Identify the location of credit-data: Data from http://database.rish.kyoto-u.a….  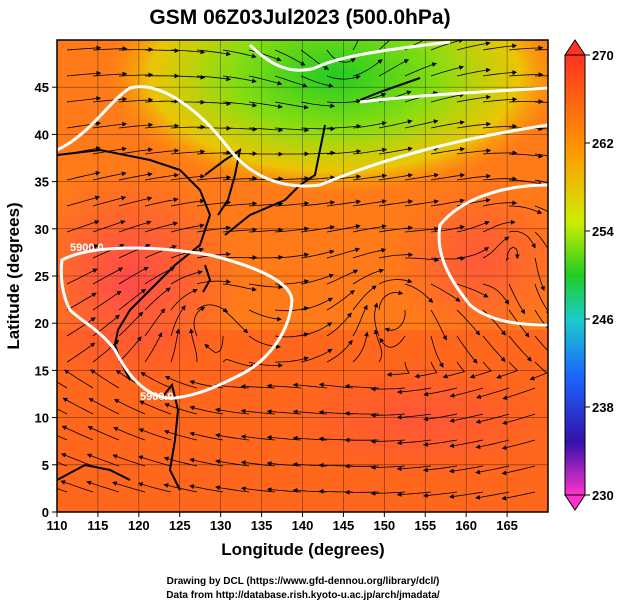
(303, 595).